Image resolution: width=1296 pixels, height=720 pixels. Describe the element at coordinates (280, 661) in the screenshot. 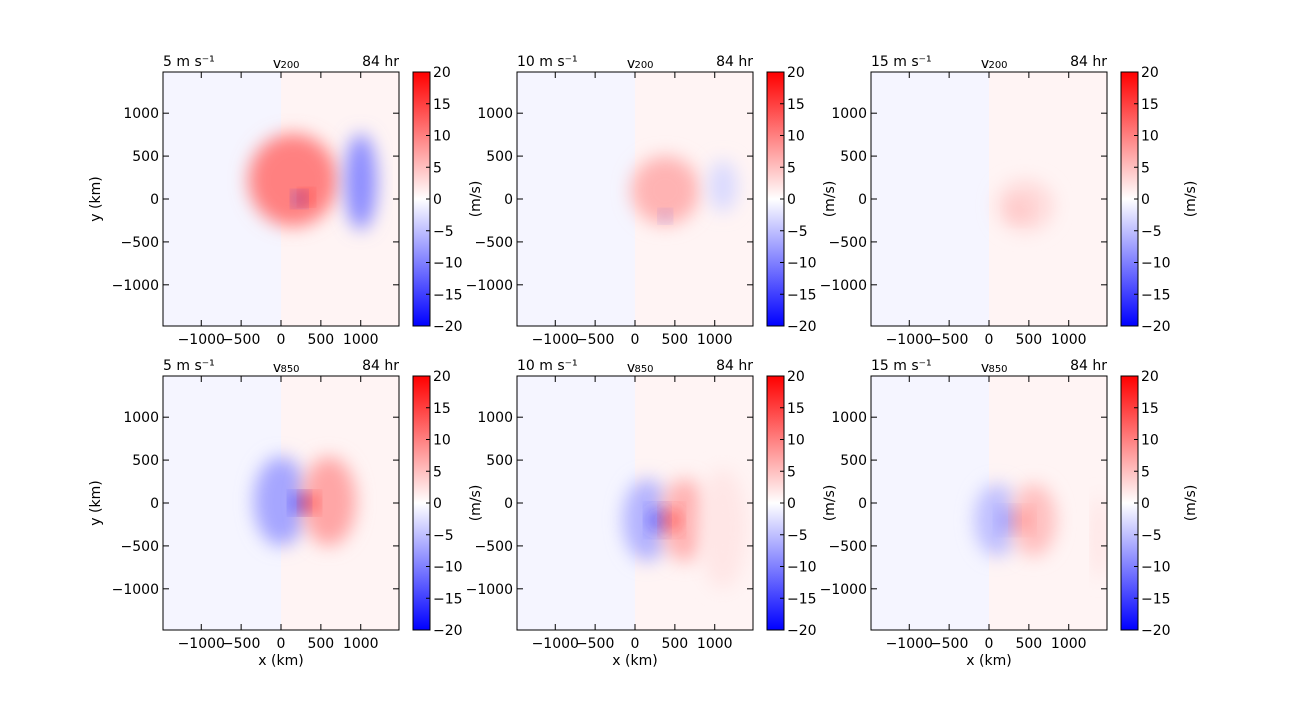

I see `x-axis-label: x (km)` at that location.